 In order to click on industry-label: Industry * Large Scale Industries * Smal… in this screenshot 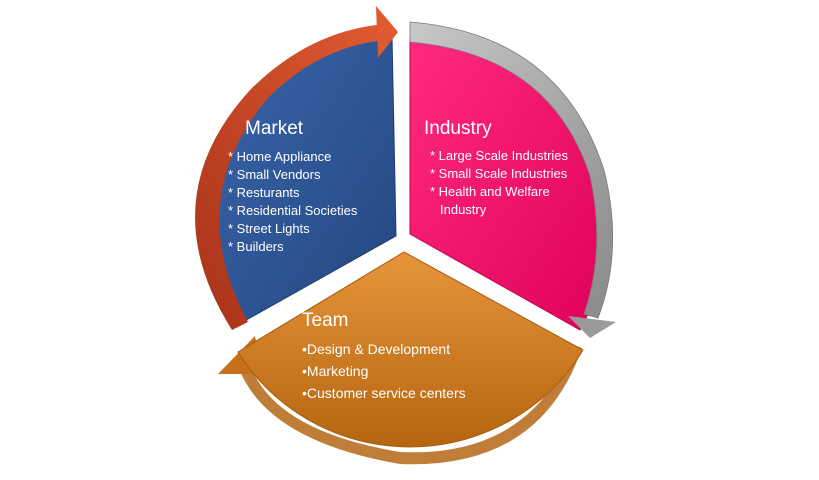, I will do `click(507, 168)`.